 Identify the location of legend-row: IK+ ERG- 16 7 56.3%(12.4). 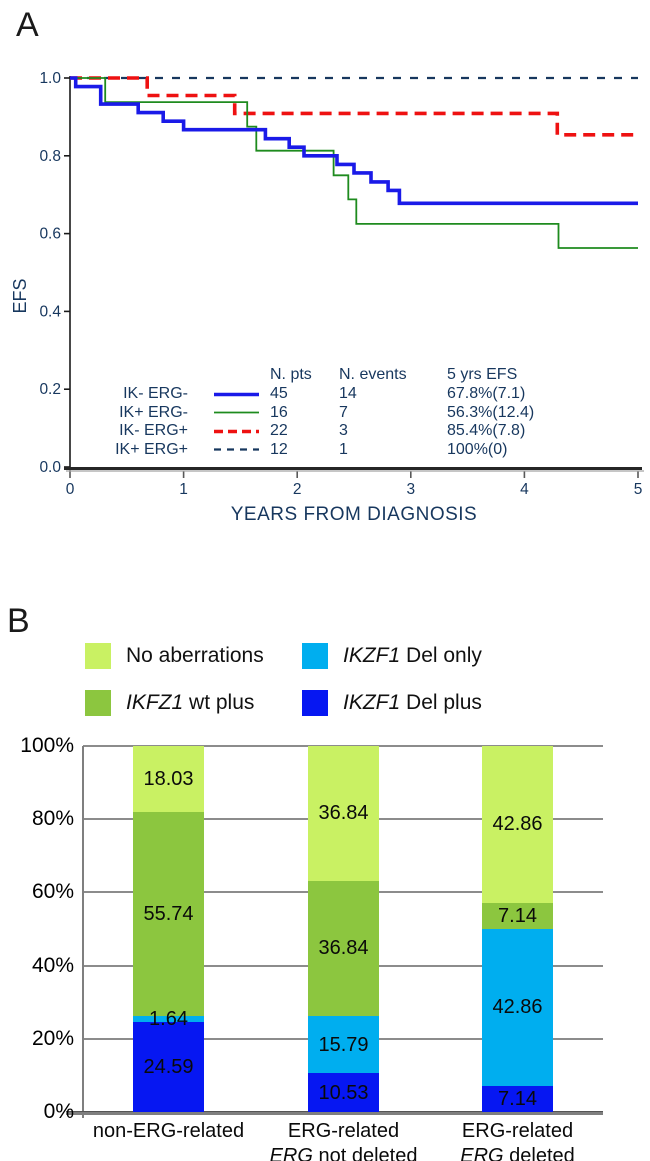
(330, 413).